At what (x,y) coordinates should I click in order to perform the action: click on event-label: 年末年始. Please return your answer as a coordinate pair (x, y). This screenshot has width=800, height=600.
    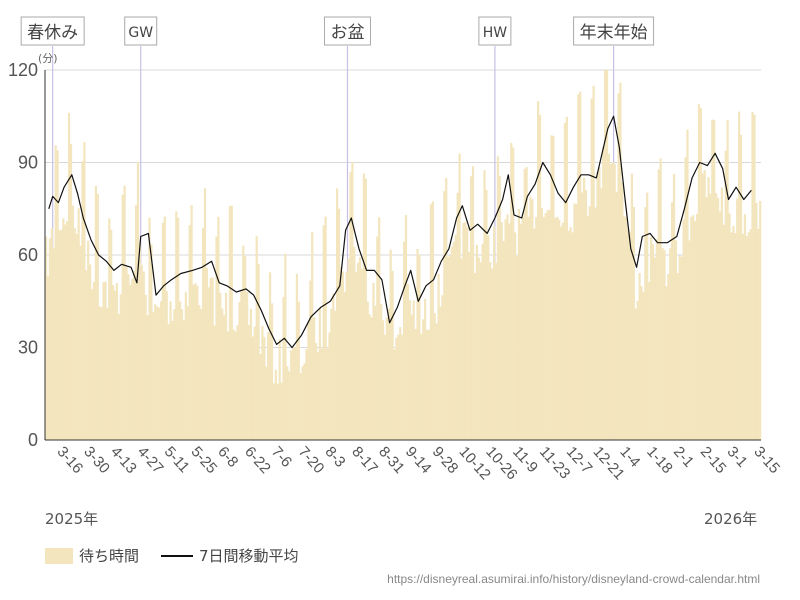
    Looking at the image, I should click on (614, 33).